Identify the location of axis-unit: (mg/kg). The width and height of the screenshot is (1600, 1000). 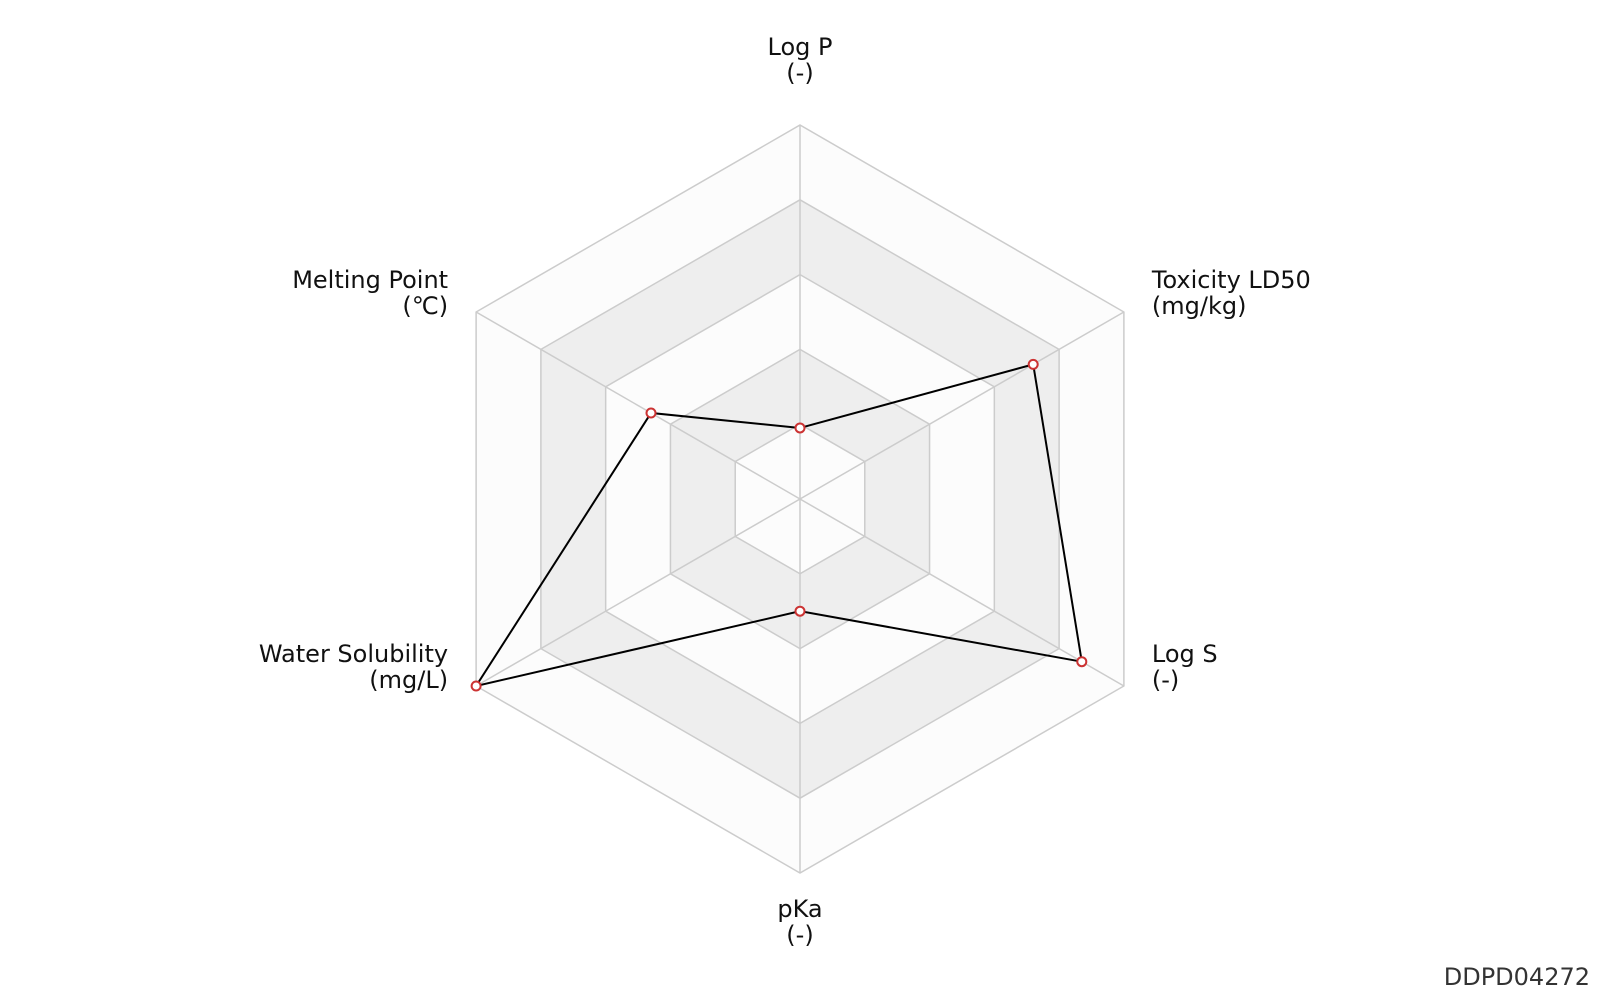
(1199, 306).